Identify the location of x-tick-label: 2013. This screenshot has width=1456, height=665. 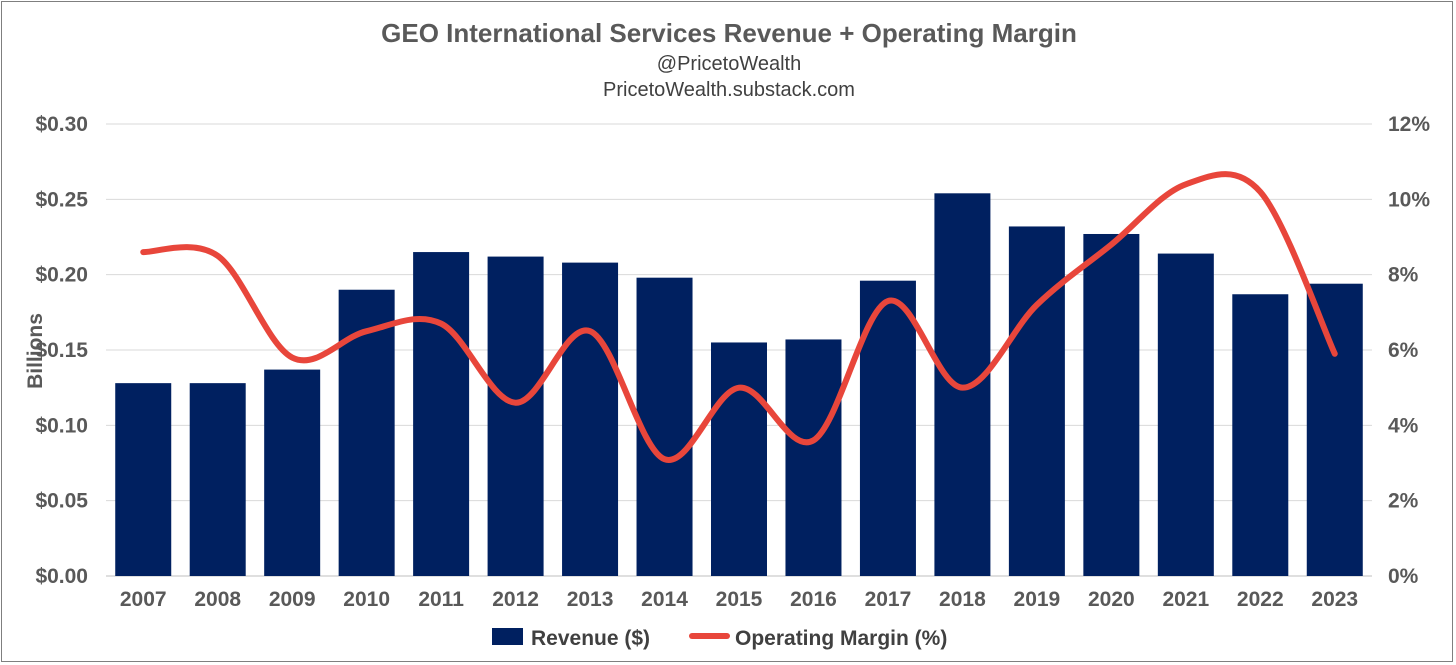
(590, 599).